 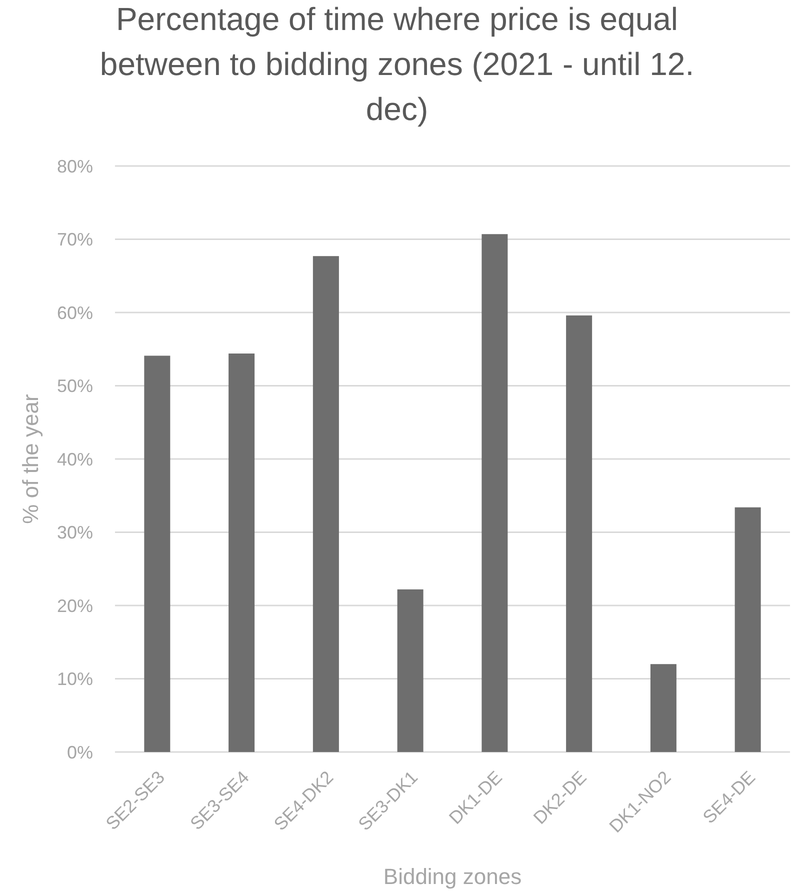 What do you see at coordinates (79, 752) in the screenshot?
I see `y-tick-label: 0%` at bounding box center [79, 752].